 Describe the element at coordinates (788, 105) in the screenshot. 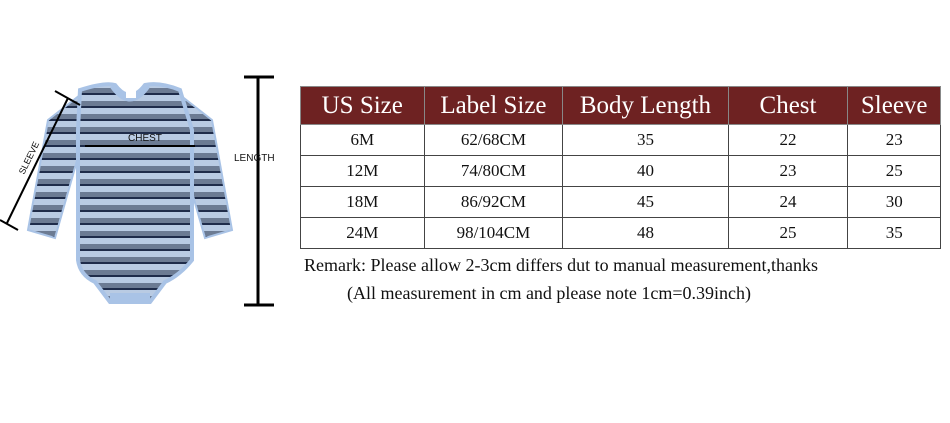

I see `column-header: Chest` at that location.